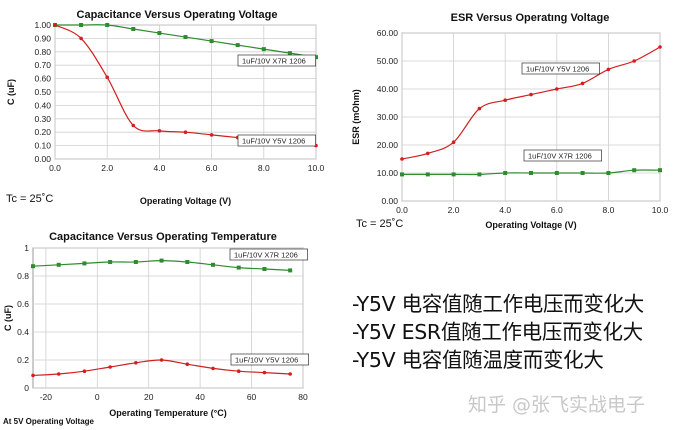 The width and height of the screenshot is (690, 430). Describe the element at coordinates (388, 173) in the screenshot. I see `y-tick-label: 10.00` at that location.